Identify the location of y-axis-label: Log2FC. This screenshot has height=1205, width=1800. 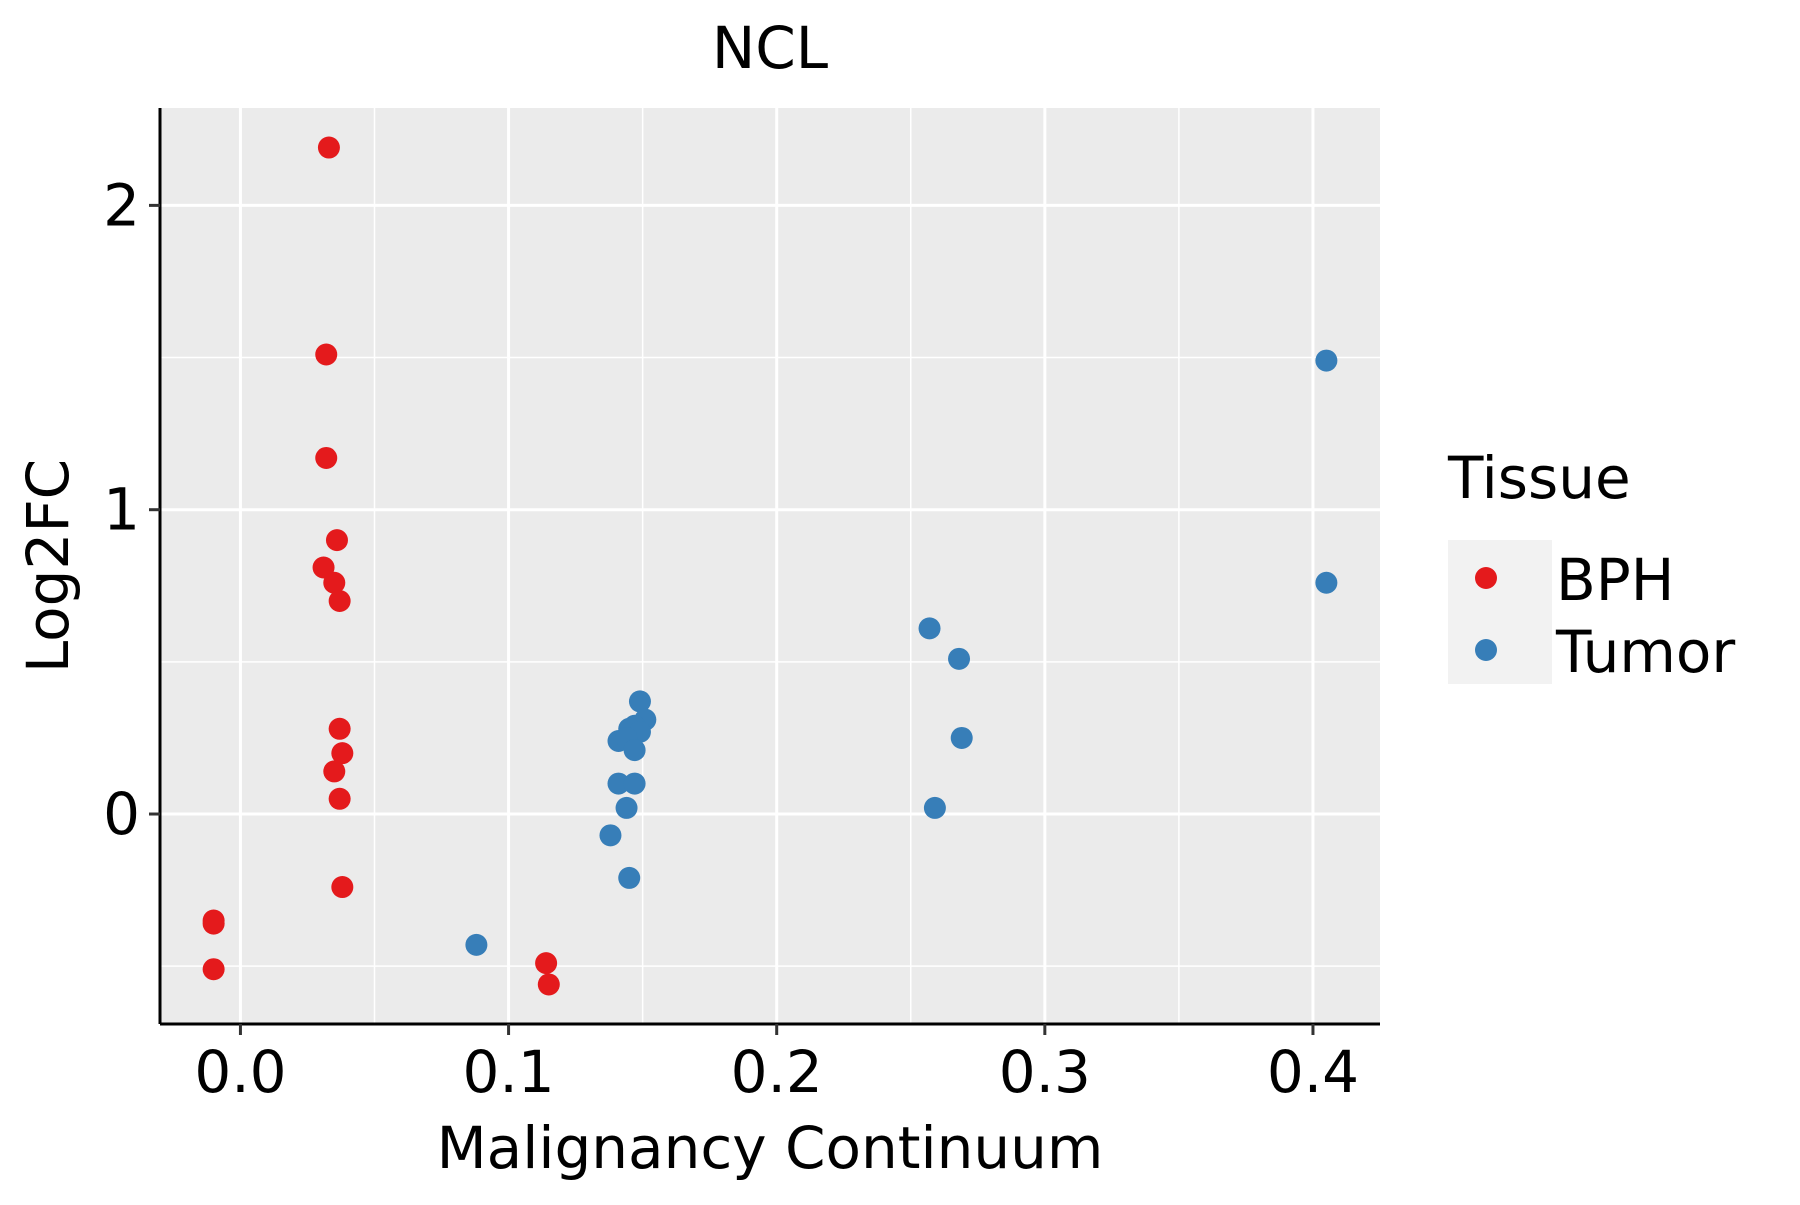
(48, 566).